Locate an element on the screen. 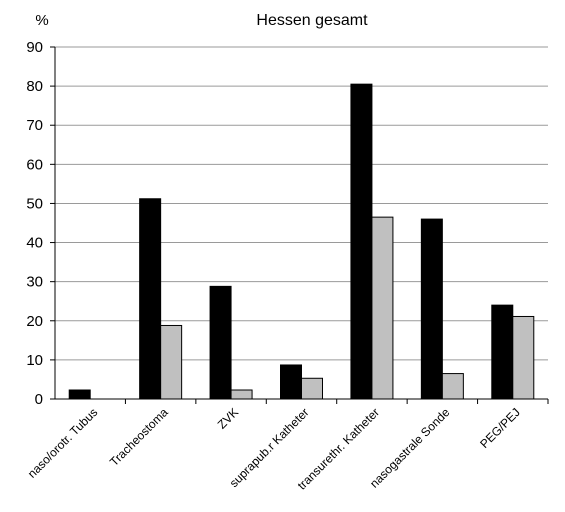 The height and width of the screenshot is (512, 565). x-category-label: Tracheostoma is located at coordinates (139, 437).